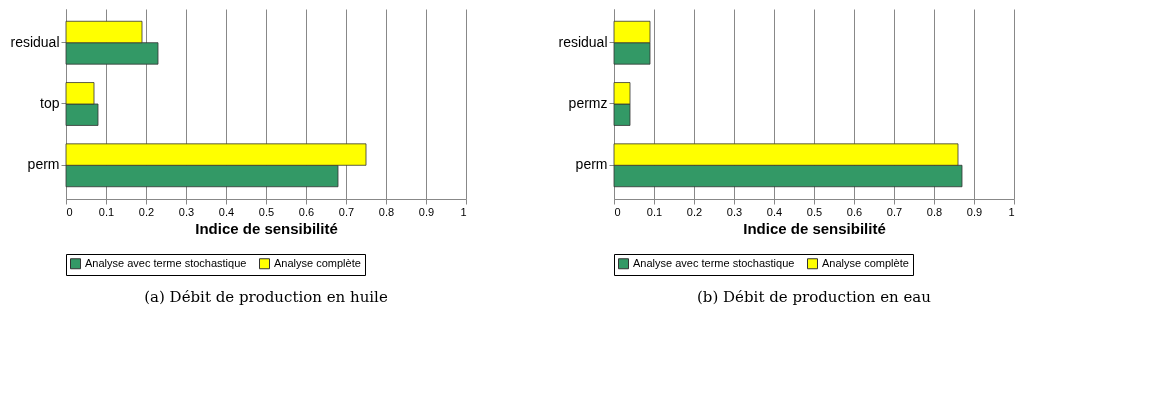 The width and height of the screenshot is (1159, 418). Describe the element at coordinates (50, 103) in the screenshot. I see `y-tick-label: top` at that location.